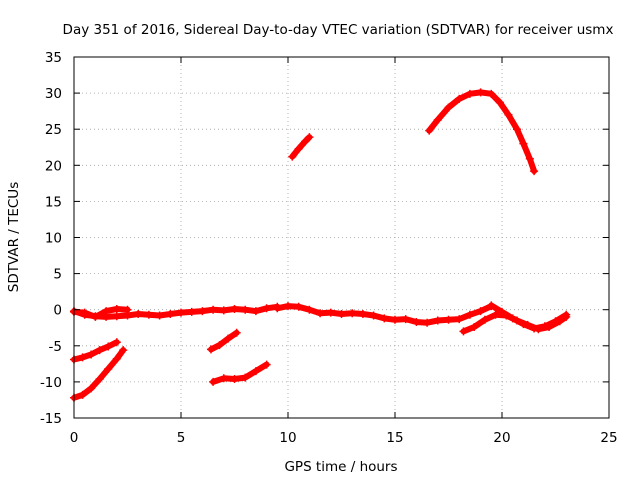 The width and height of the screenshot is (640, 480). What do you see at coordinates (501, 438) in the screenshot?
I see `x-tick-label: 20` at bounding box center [501, 438].